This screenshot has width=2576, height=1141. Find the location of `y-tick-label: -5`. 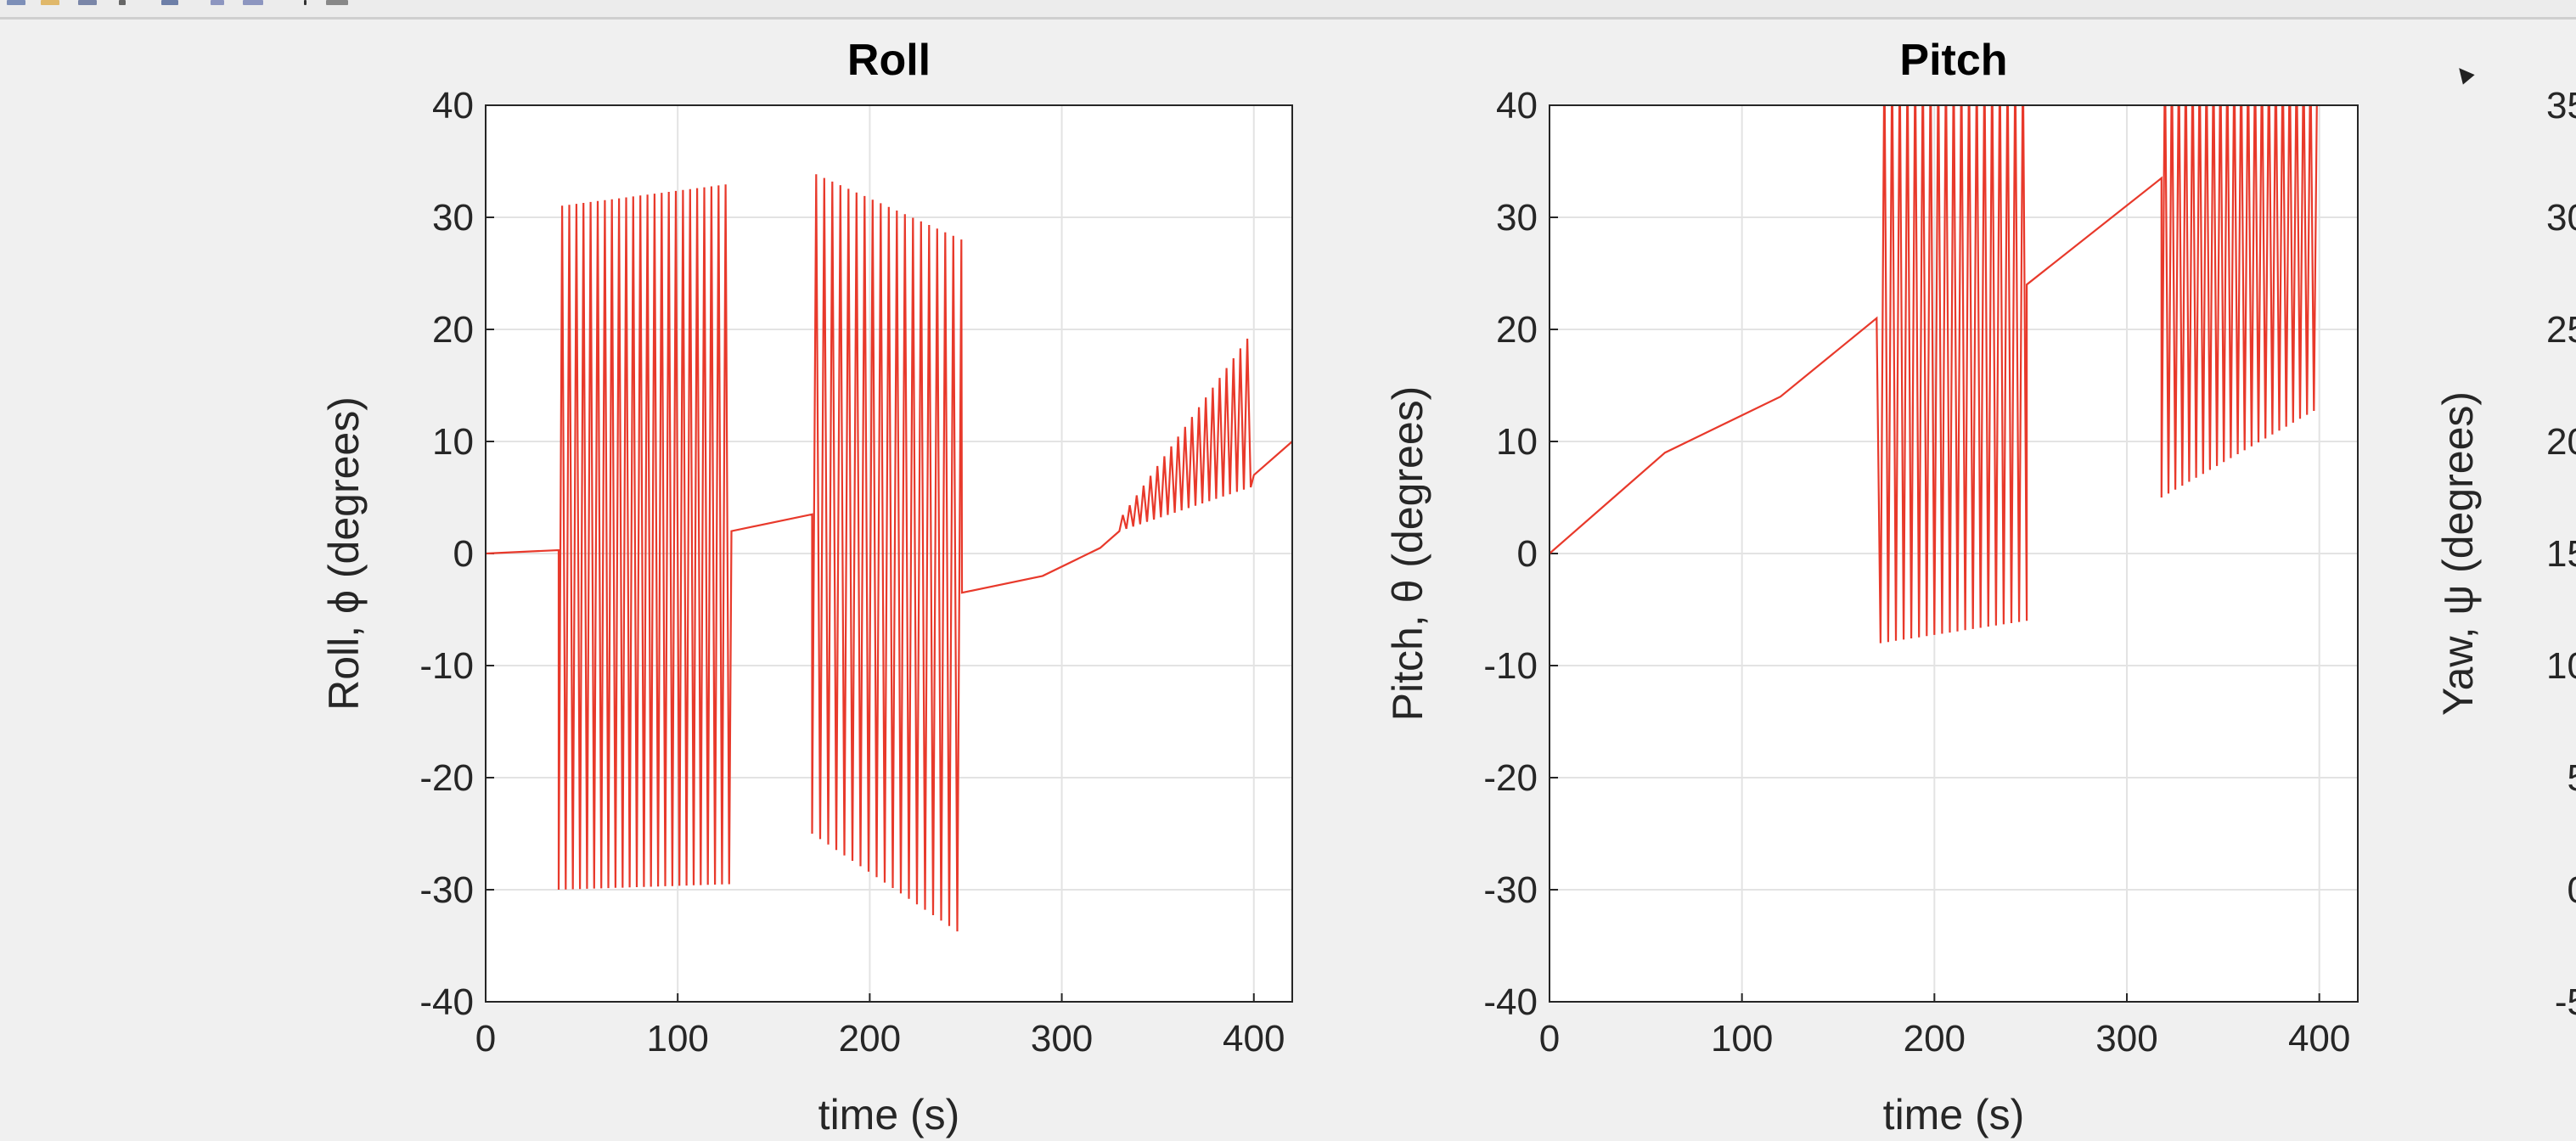

y-tick-label: -5 is located at coordinates (2565, 1002).